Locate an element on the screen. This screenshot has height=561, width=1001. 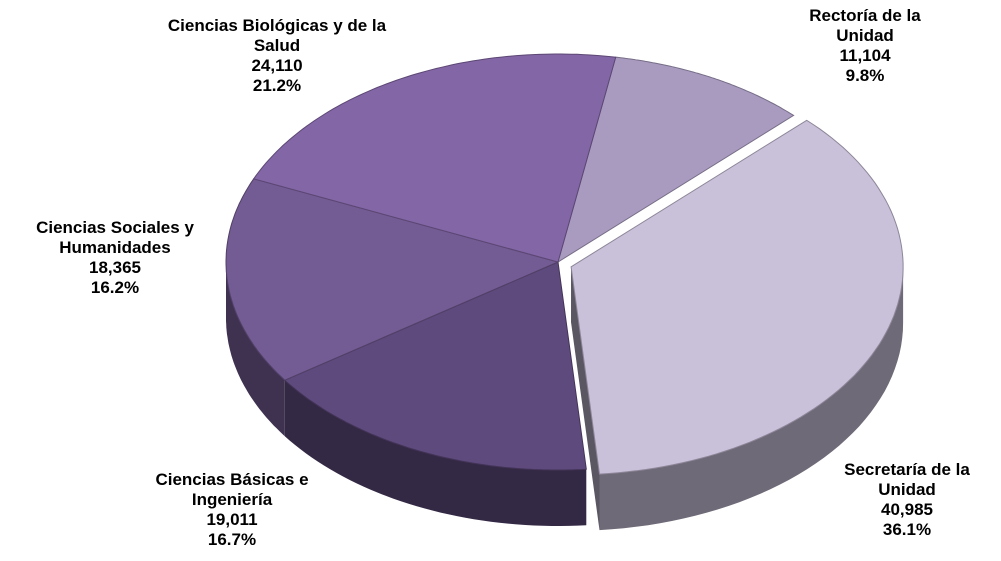
data-label: Rectoría de la Unidad 11,104 9.8% is located at coordinates (865, 46).